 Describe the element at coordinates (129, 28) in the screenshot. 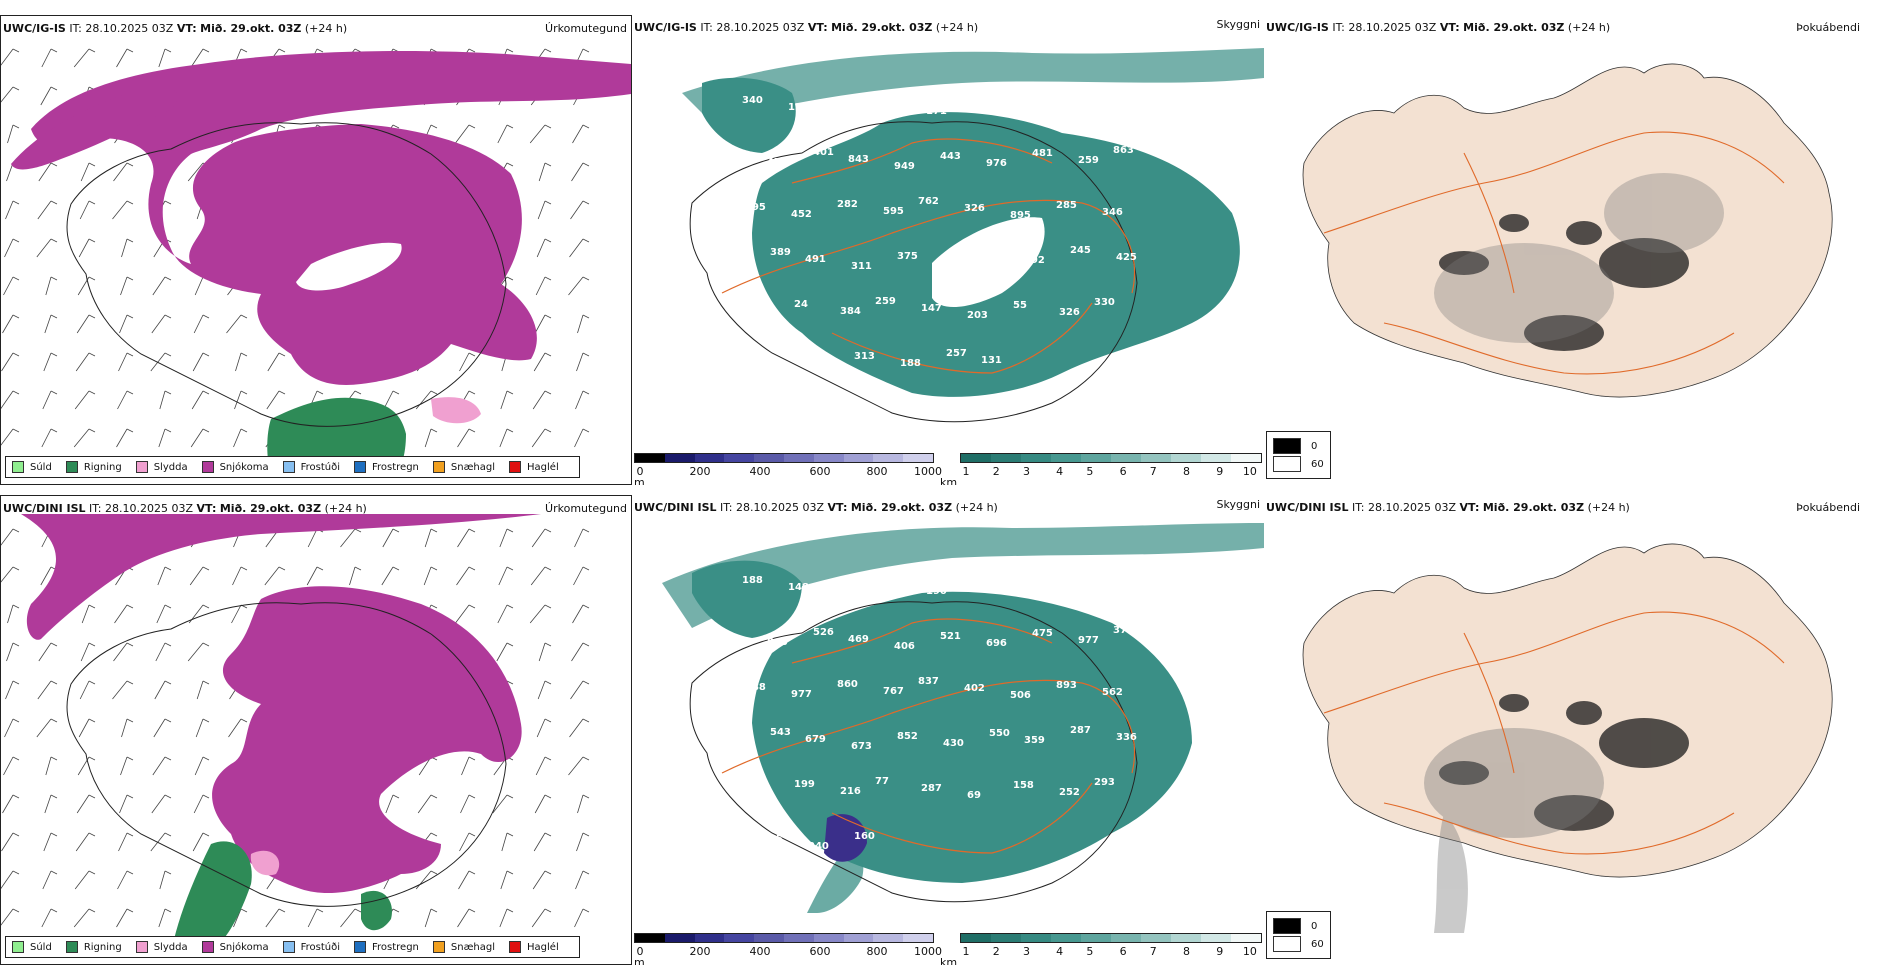

I see `it-value: 28.10.2025 03Z` at that location.